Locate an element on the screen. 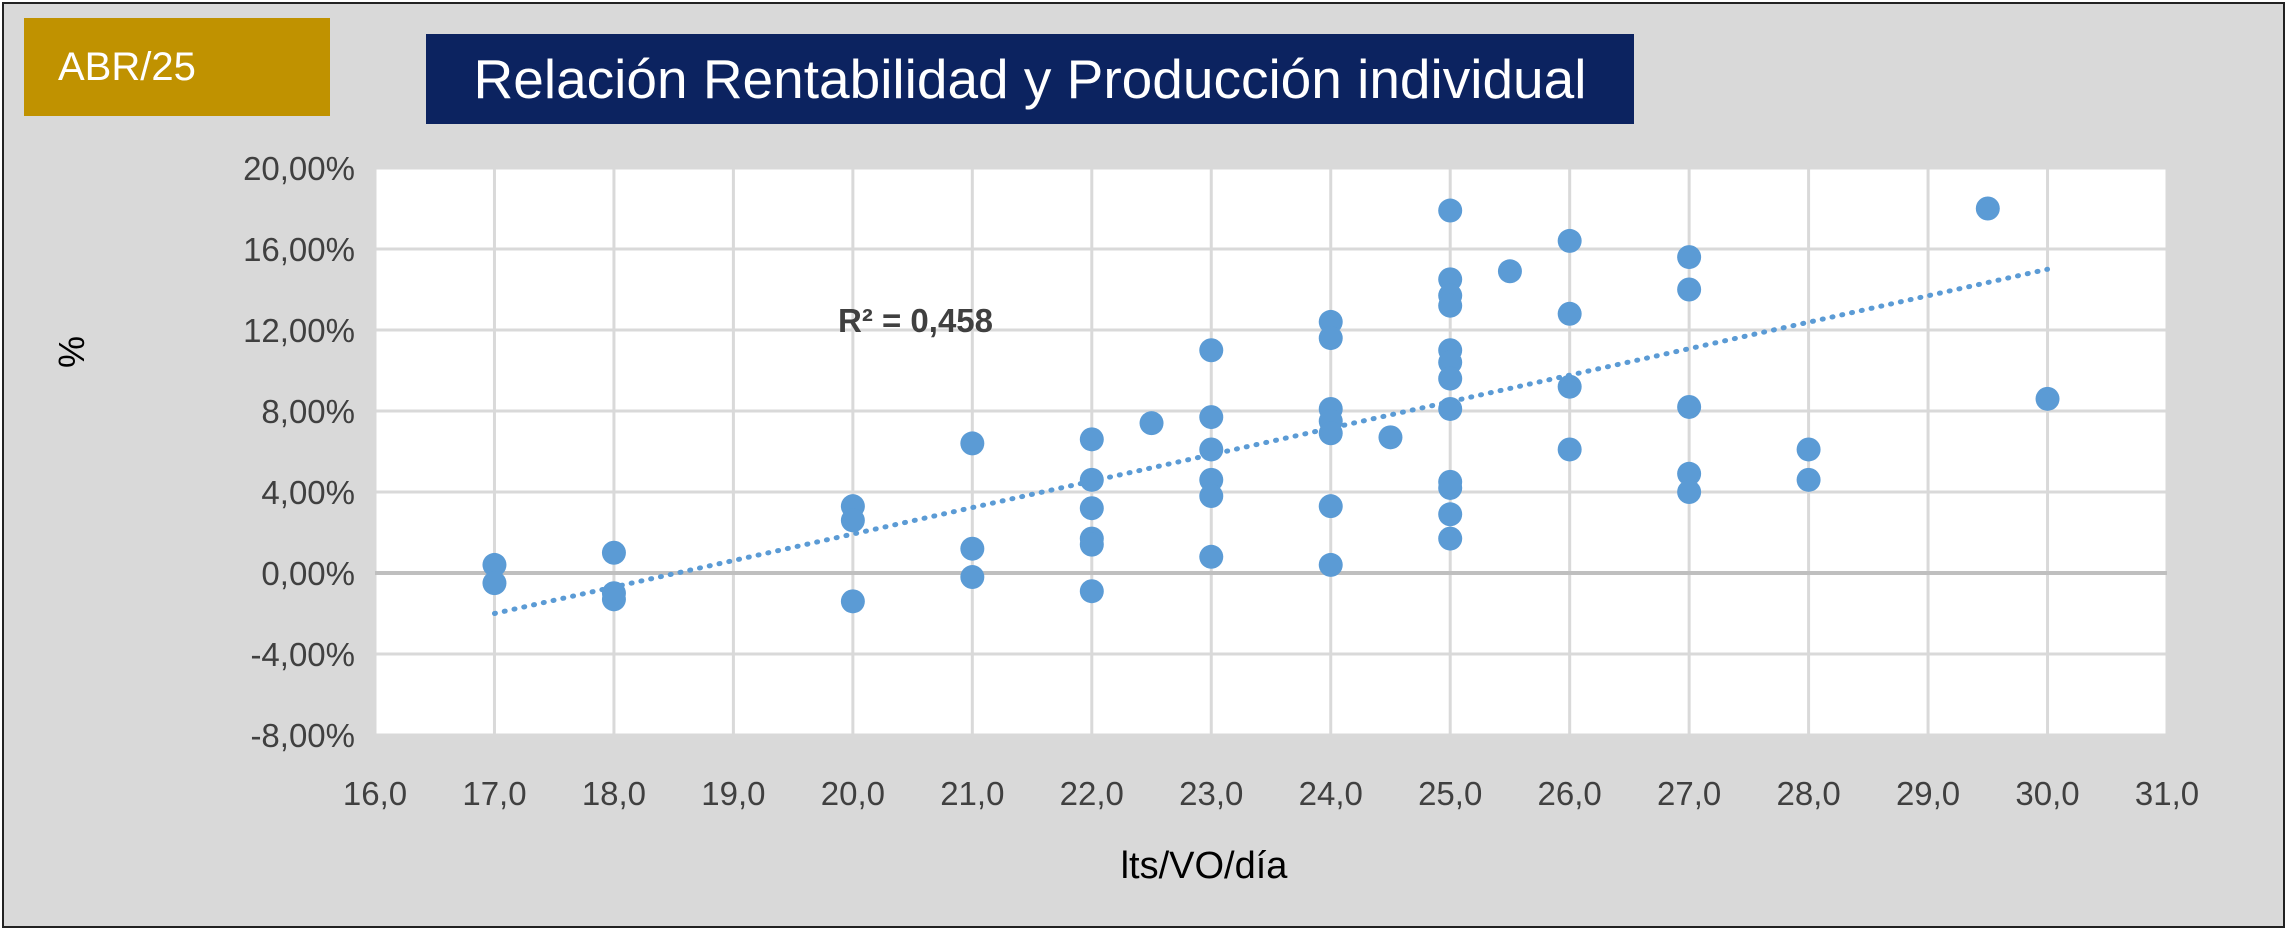  x-tick-label: 21,0 is located at coordinates (972, 793).